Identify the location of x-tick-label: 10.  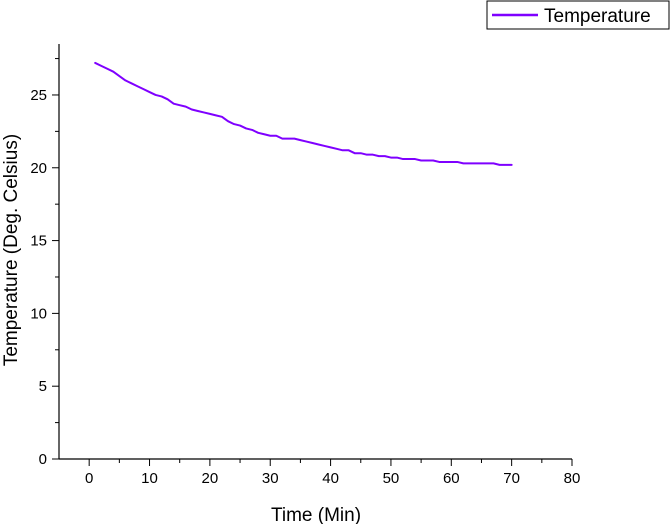
(149, 478).